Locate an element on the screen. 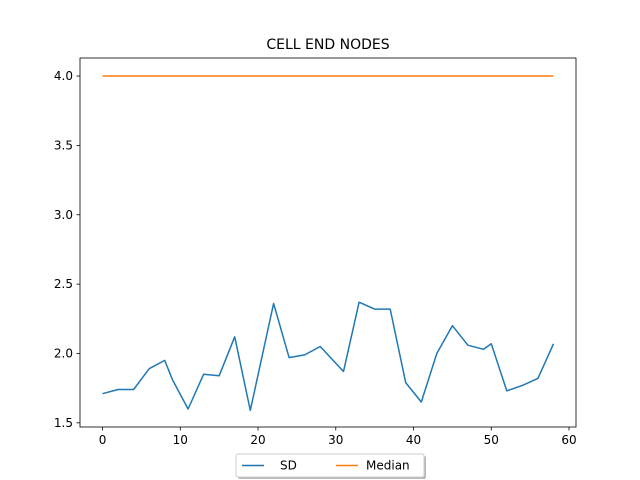 The height and width of the screenshot is (480, 640). y-axis: 1.5 2.0 2.5 3.0 3.5 4.0 is located at coordinates (67, 249).